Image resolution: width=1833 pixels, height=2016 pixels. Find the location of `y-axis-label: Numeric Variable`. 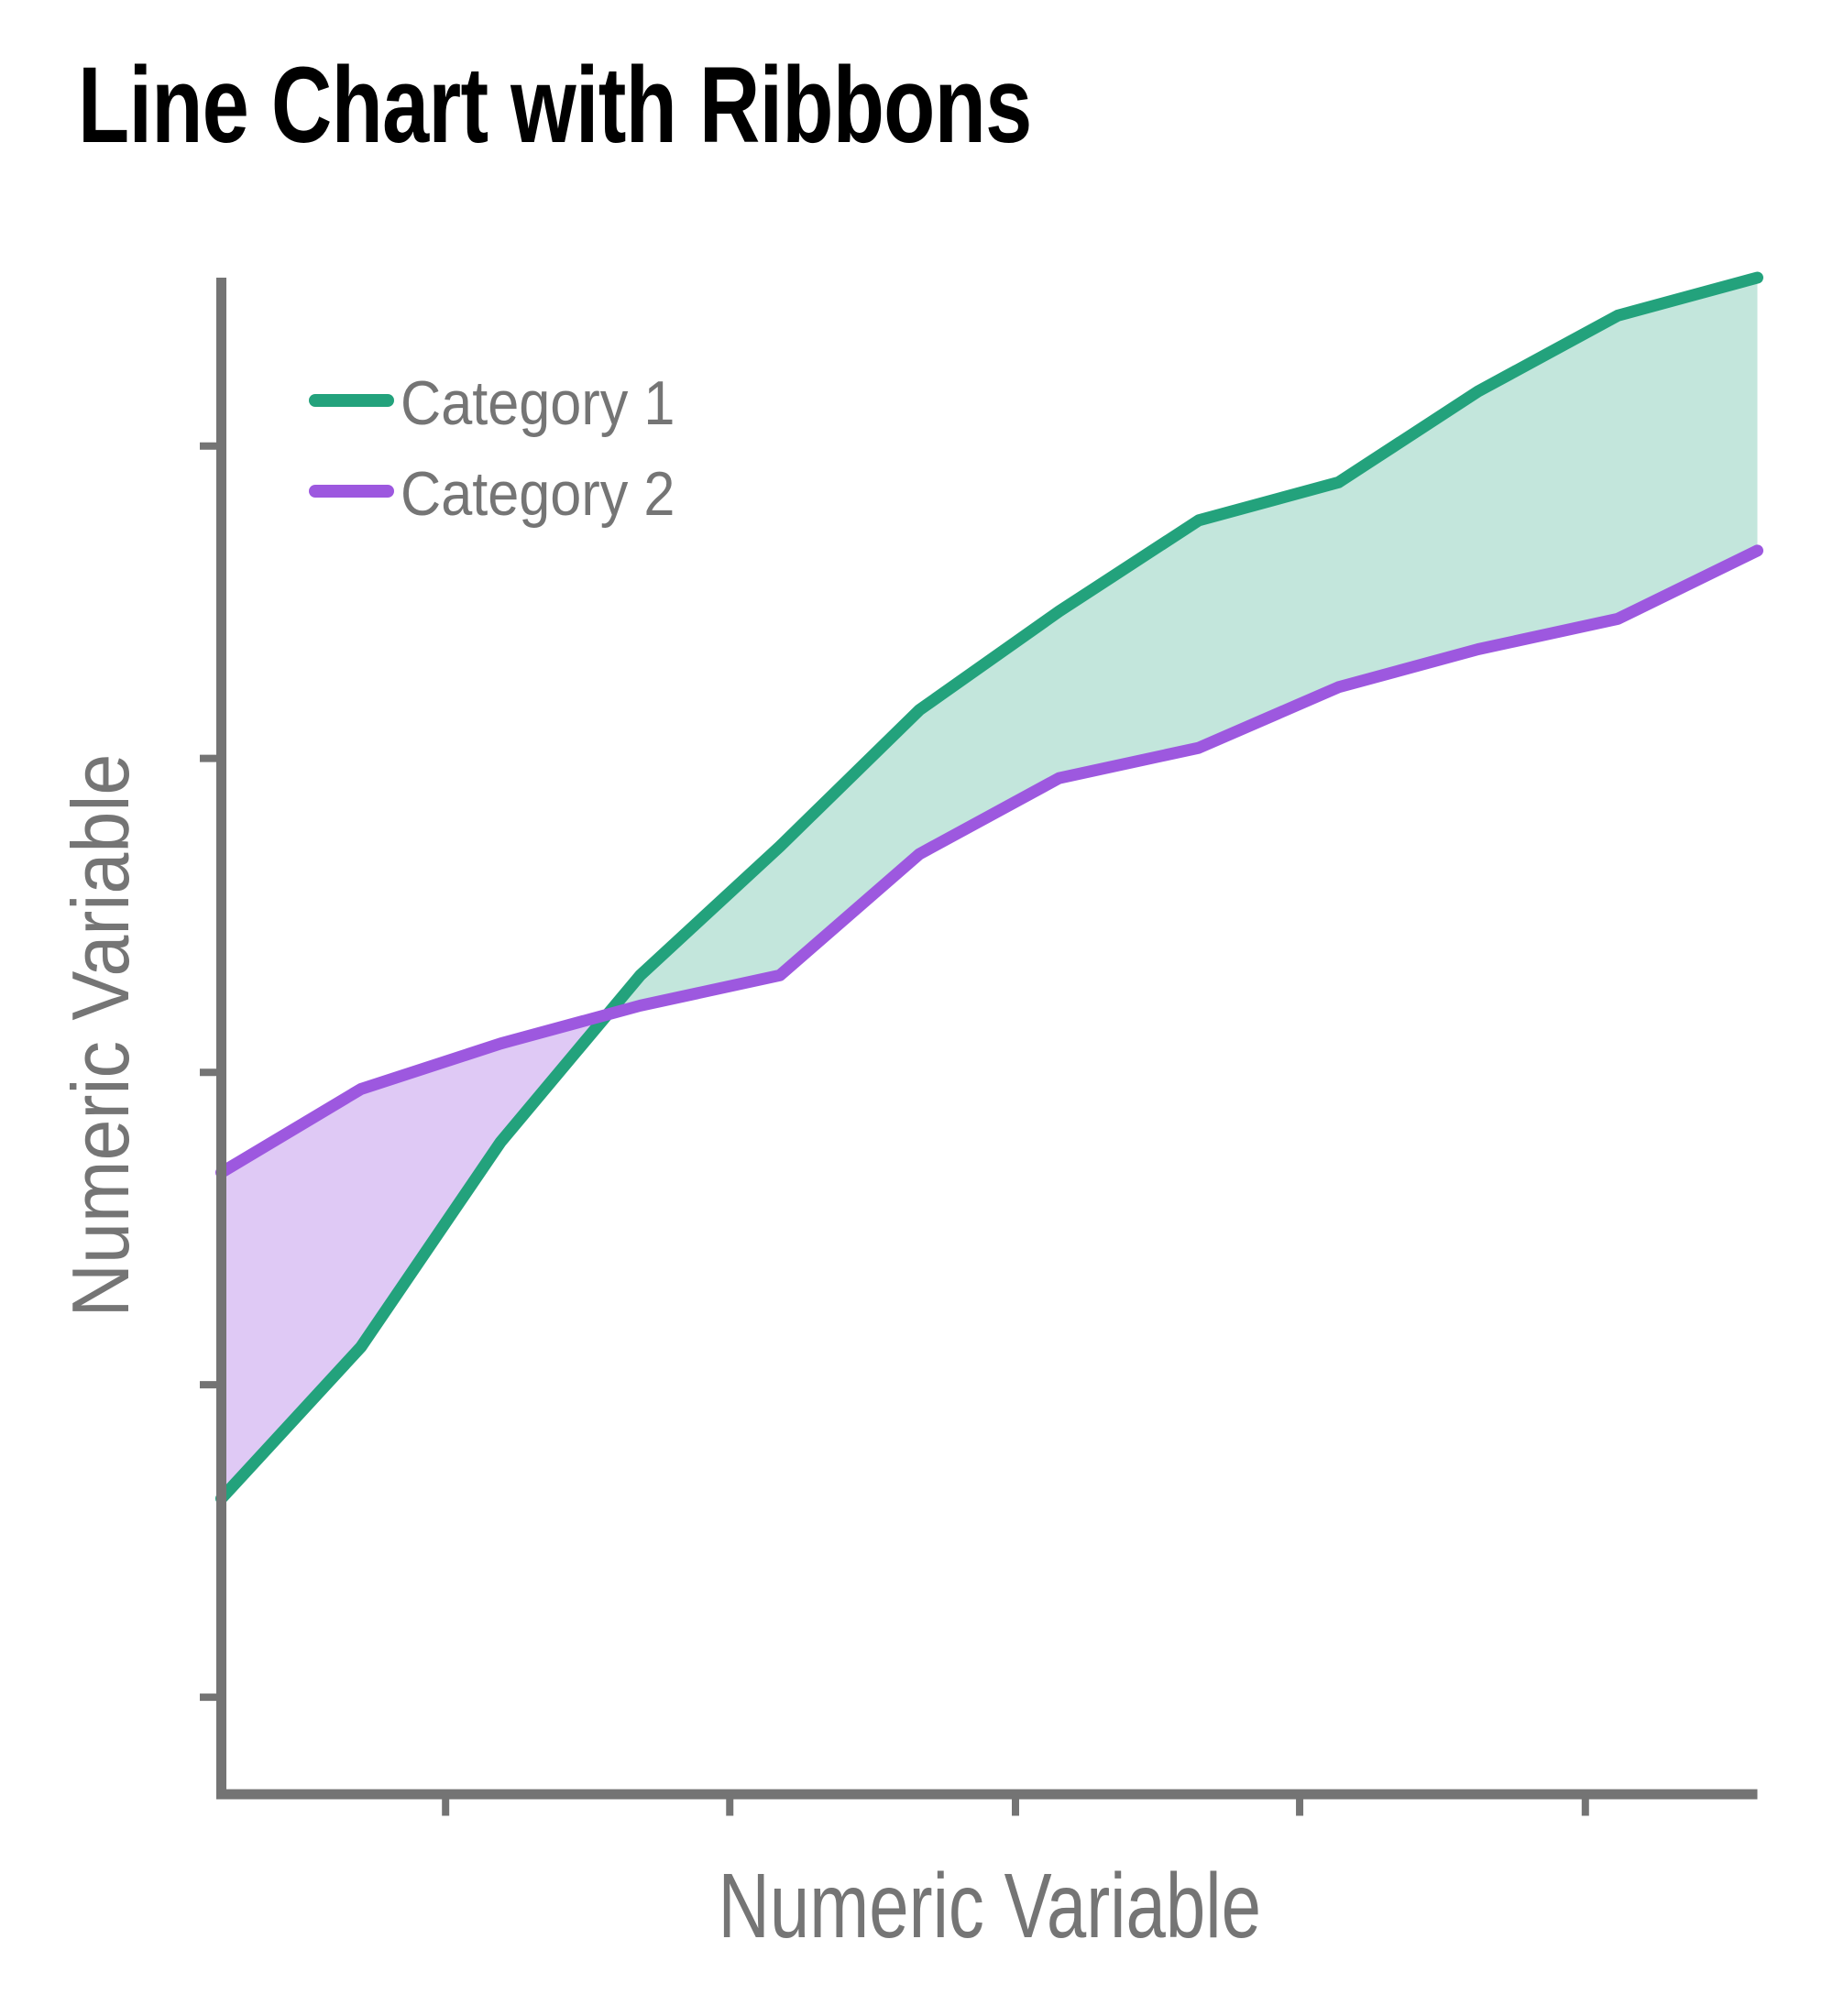

y-axis-label: Numeric Variable is located at coordinates (100, 1035).